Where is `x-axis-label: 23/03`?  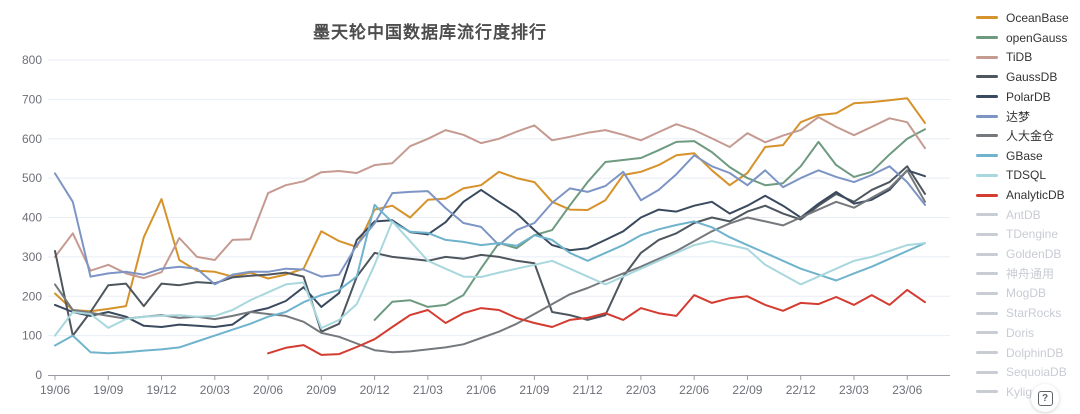
x-axis-label: 23/03 is located at coordinates (854, 390).